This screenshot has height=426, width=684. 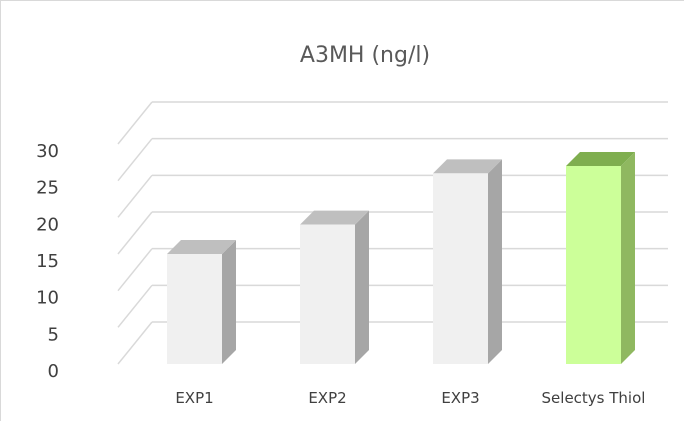 I want to click on x-tick-label: EXP1, so click(x=194, y=398).